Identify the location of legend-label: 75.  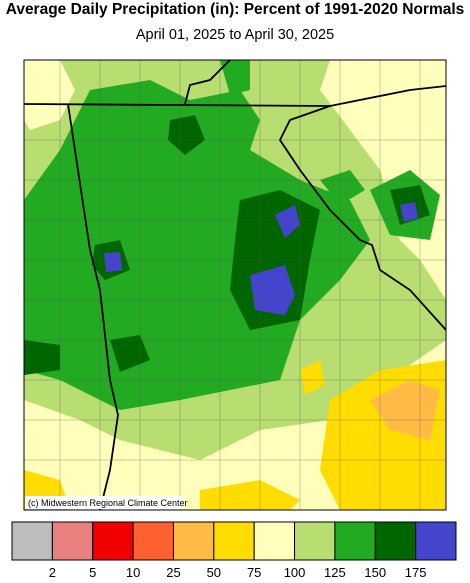
(254, 572).